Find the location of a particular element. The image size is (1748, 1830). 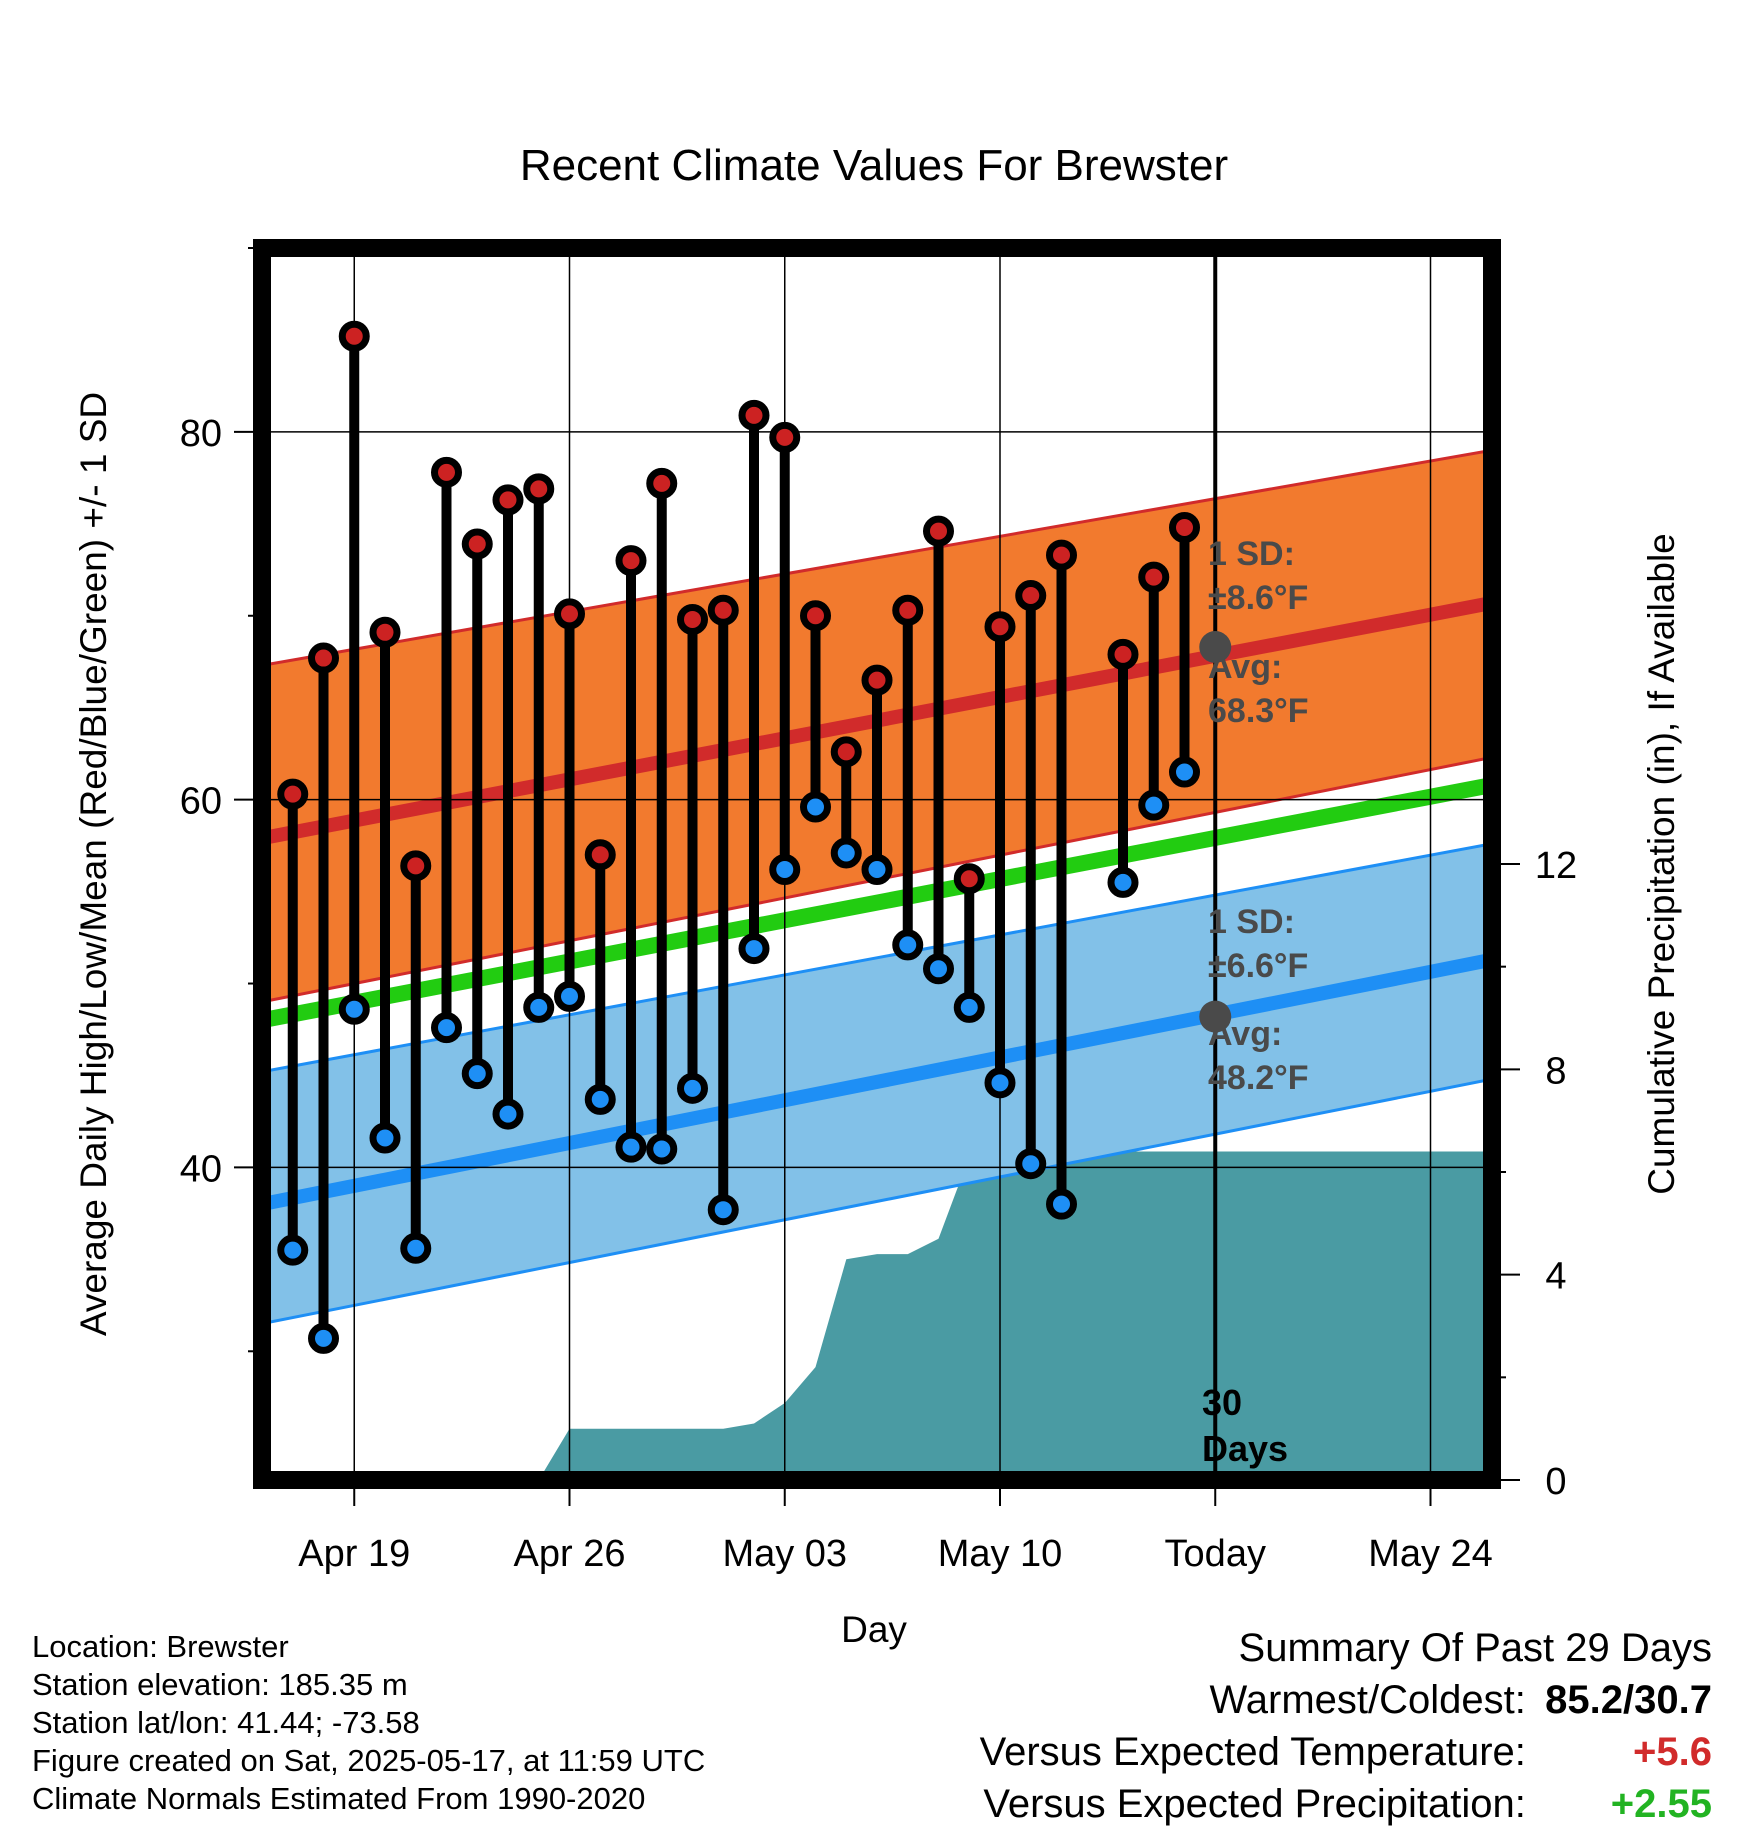

y2-tick-label: 8 is located at coordinates (1555, 1071).